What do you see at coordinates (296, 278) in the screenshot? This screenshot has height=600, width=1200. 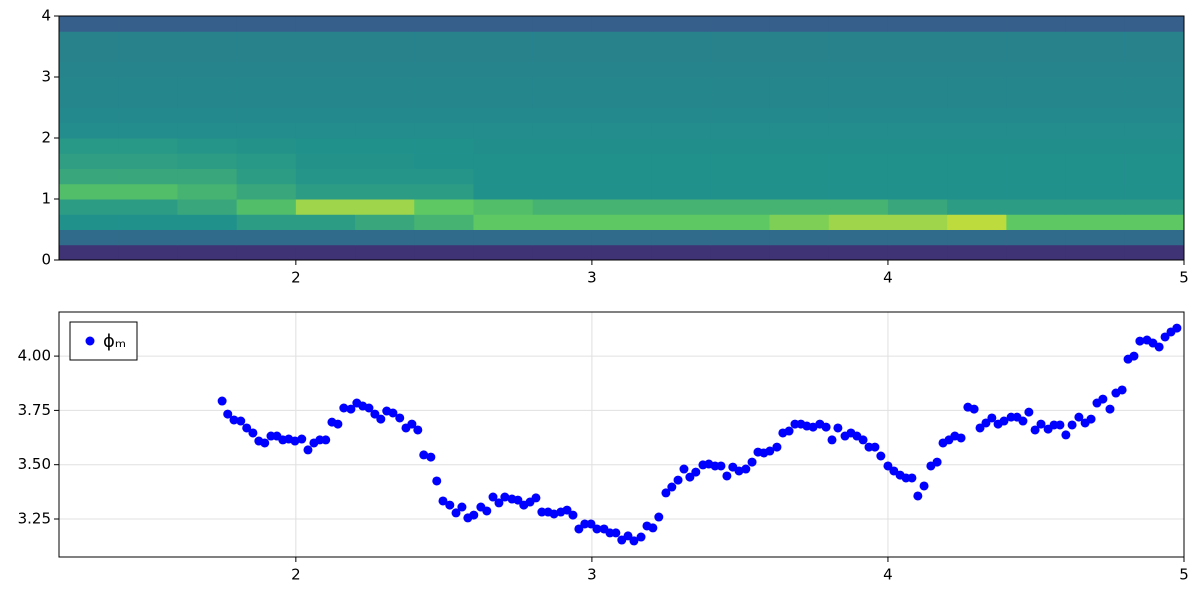 I see `x-tick-label: 2` at bounding box center [296, 278].